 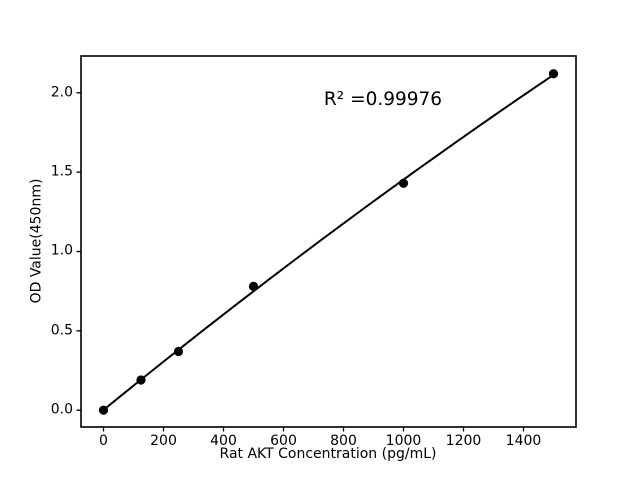 What do you see at coordinates (61, 330) in the screenshot?
I see `y-tick-label: 0.5` at bounding box center [61, 330].